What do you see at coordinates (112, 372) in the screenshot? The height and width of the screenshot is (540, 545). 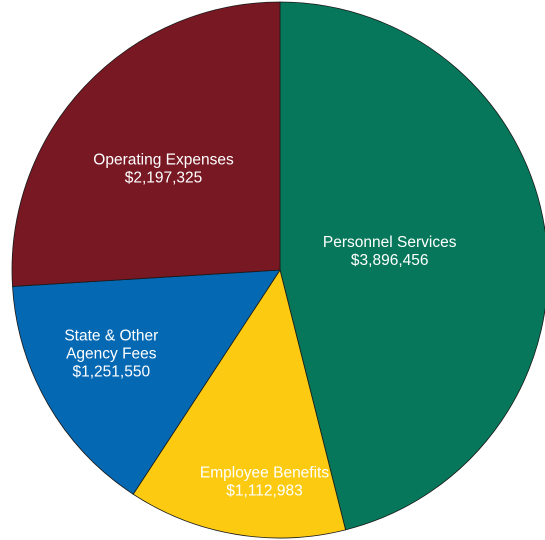 I see `slice-value-label: $1,251,550` at bounding box center [112, 372].